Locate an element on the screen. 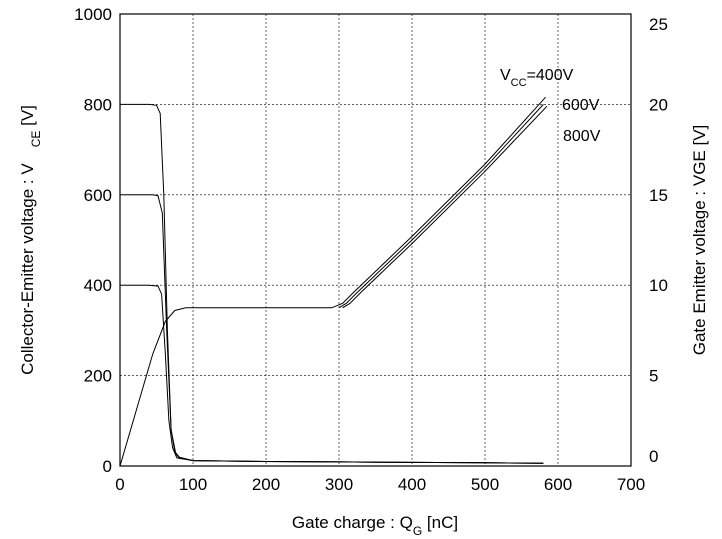 This screenshot has width=722, height=539. y-right-tick-label: 25 is located at coordinates (658, 24).